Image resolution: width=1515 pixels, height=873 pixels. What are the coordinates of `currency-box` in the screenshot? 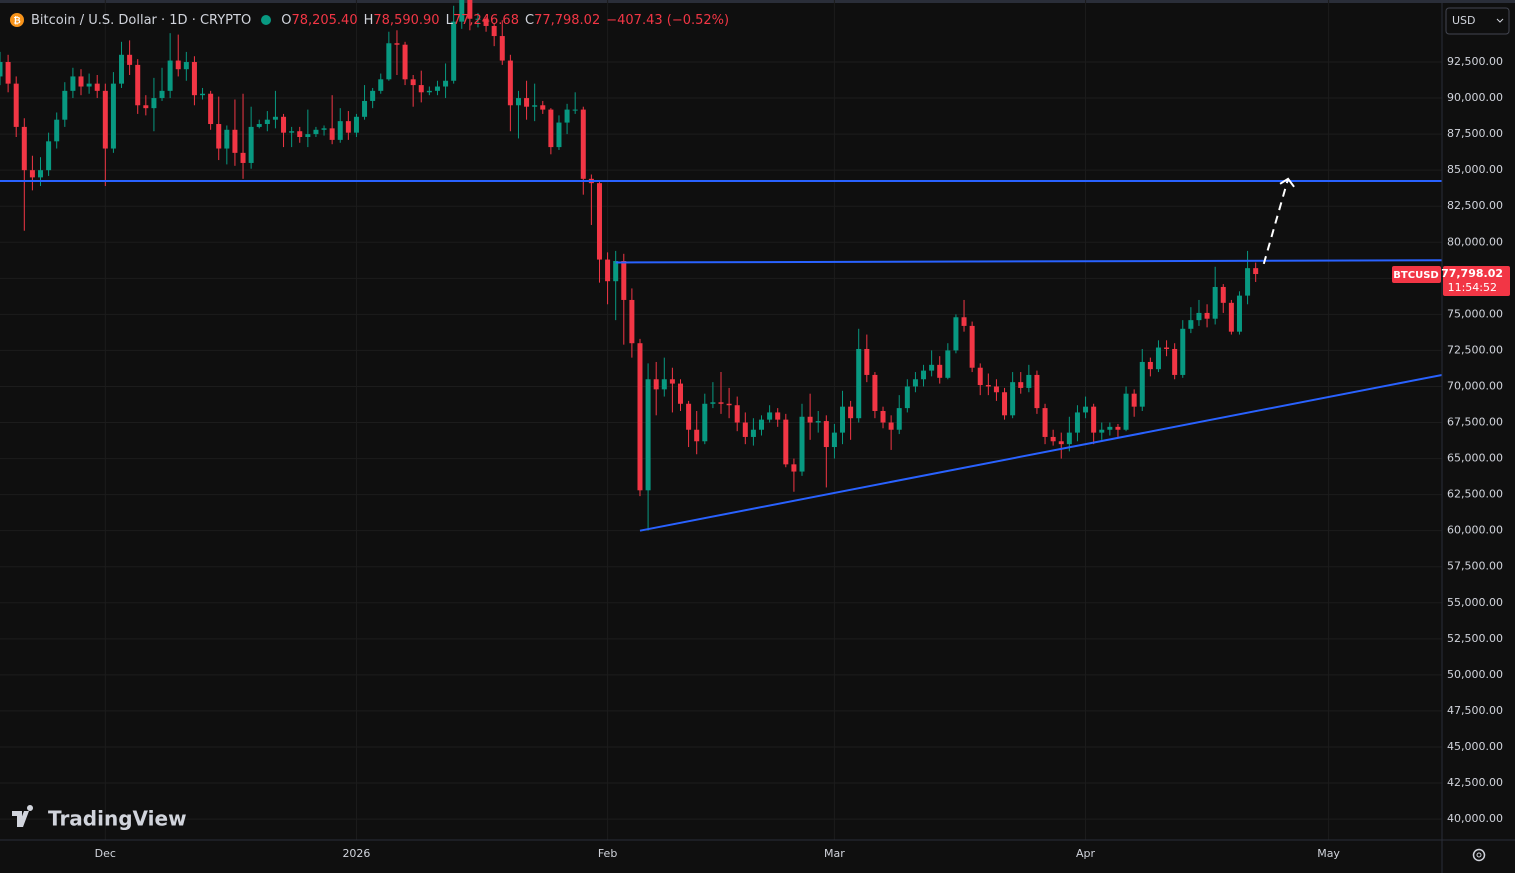 It's located at (1477, 21).